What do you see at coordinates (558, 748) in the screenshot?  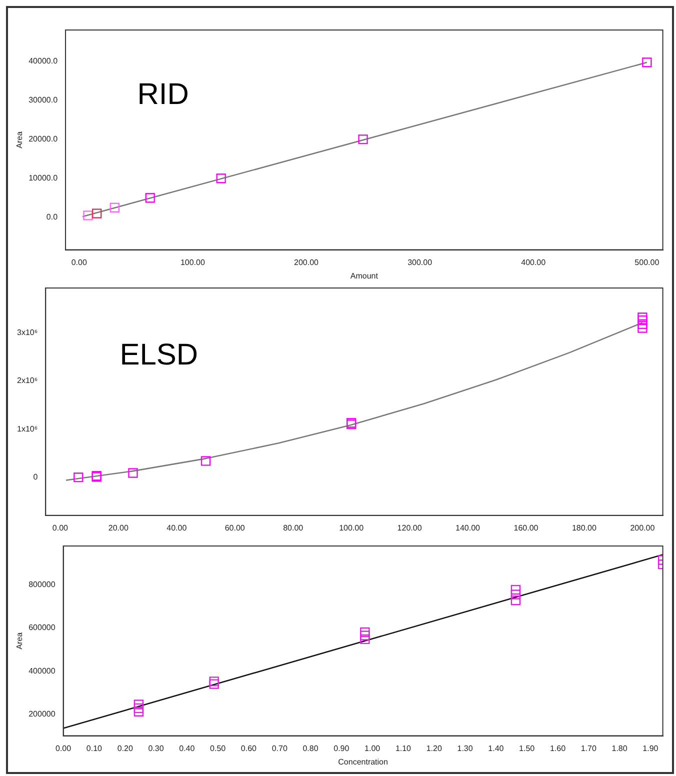 I see `x-tick-label: 1.60` at bounding box center [558, 748].